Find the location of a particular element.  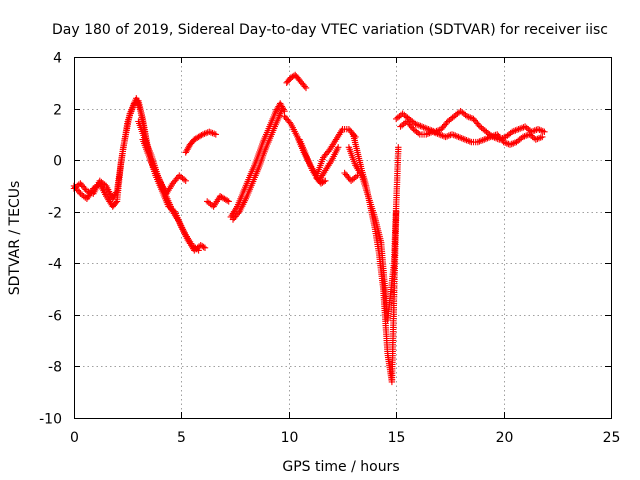

x-tick-label: 10 is located at coordinates (290, 438).